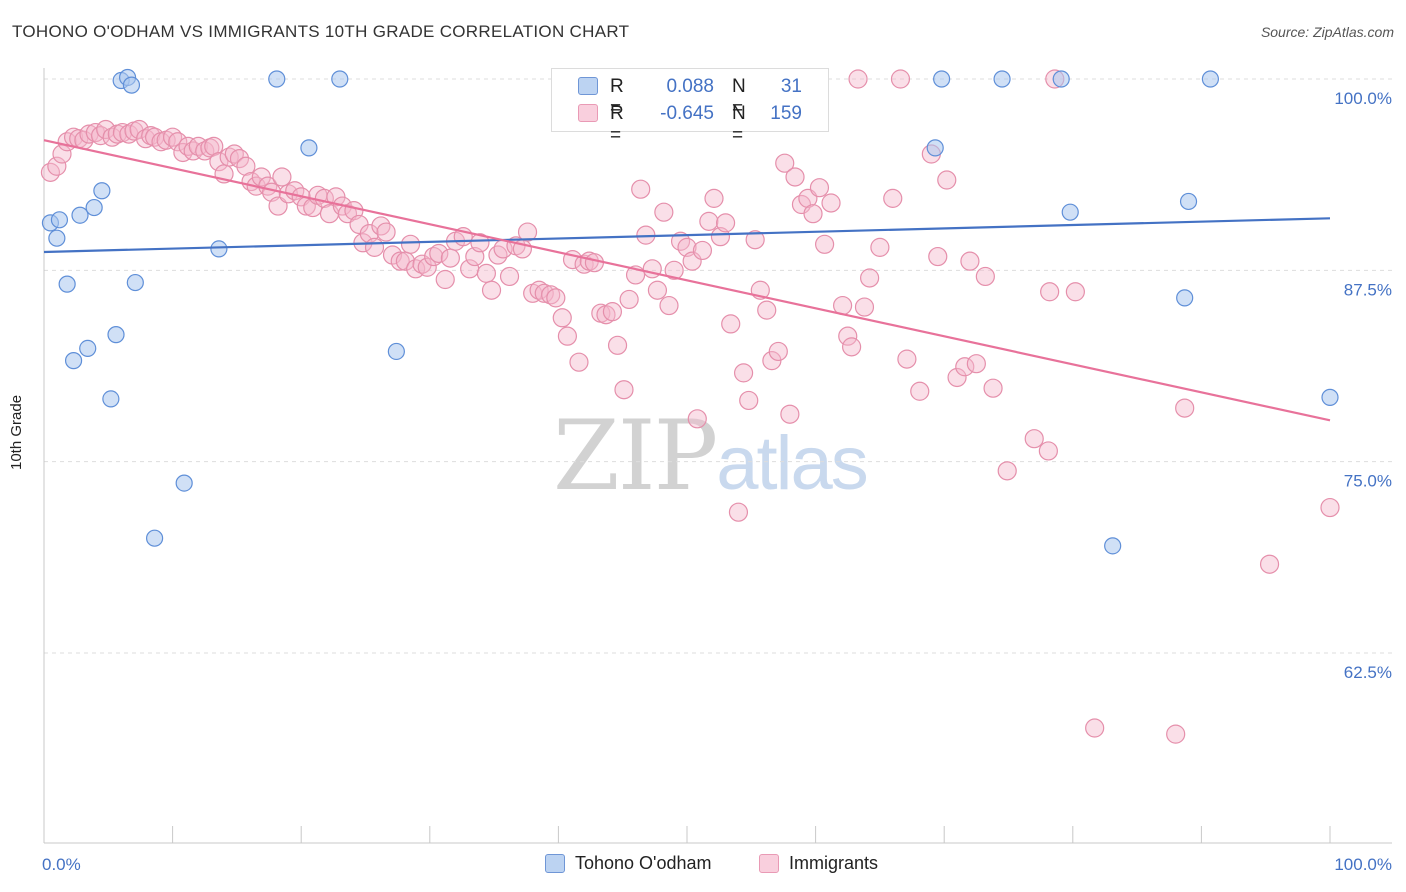 The image size is (1406, 892). I want to click on correlation-legend: R = 0.088 N = 31 R = -0.645 N = 159, so click(690, 107).